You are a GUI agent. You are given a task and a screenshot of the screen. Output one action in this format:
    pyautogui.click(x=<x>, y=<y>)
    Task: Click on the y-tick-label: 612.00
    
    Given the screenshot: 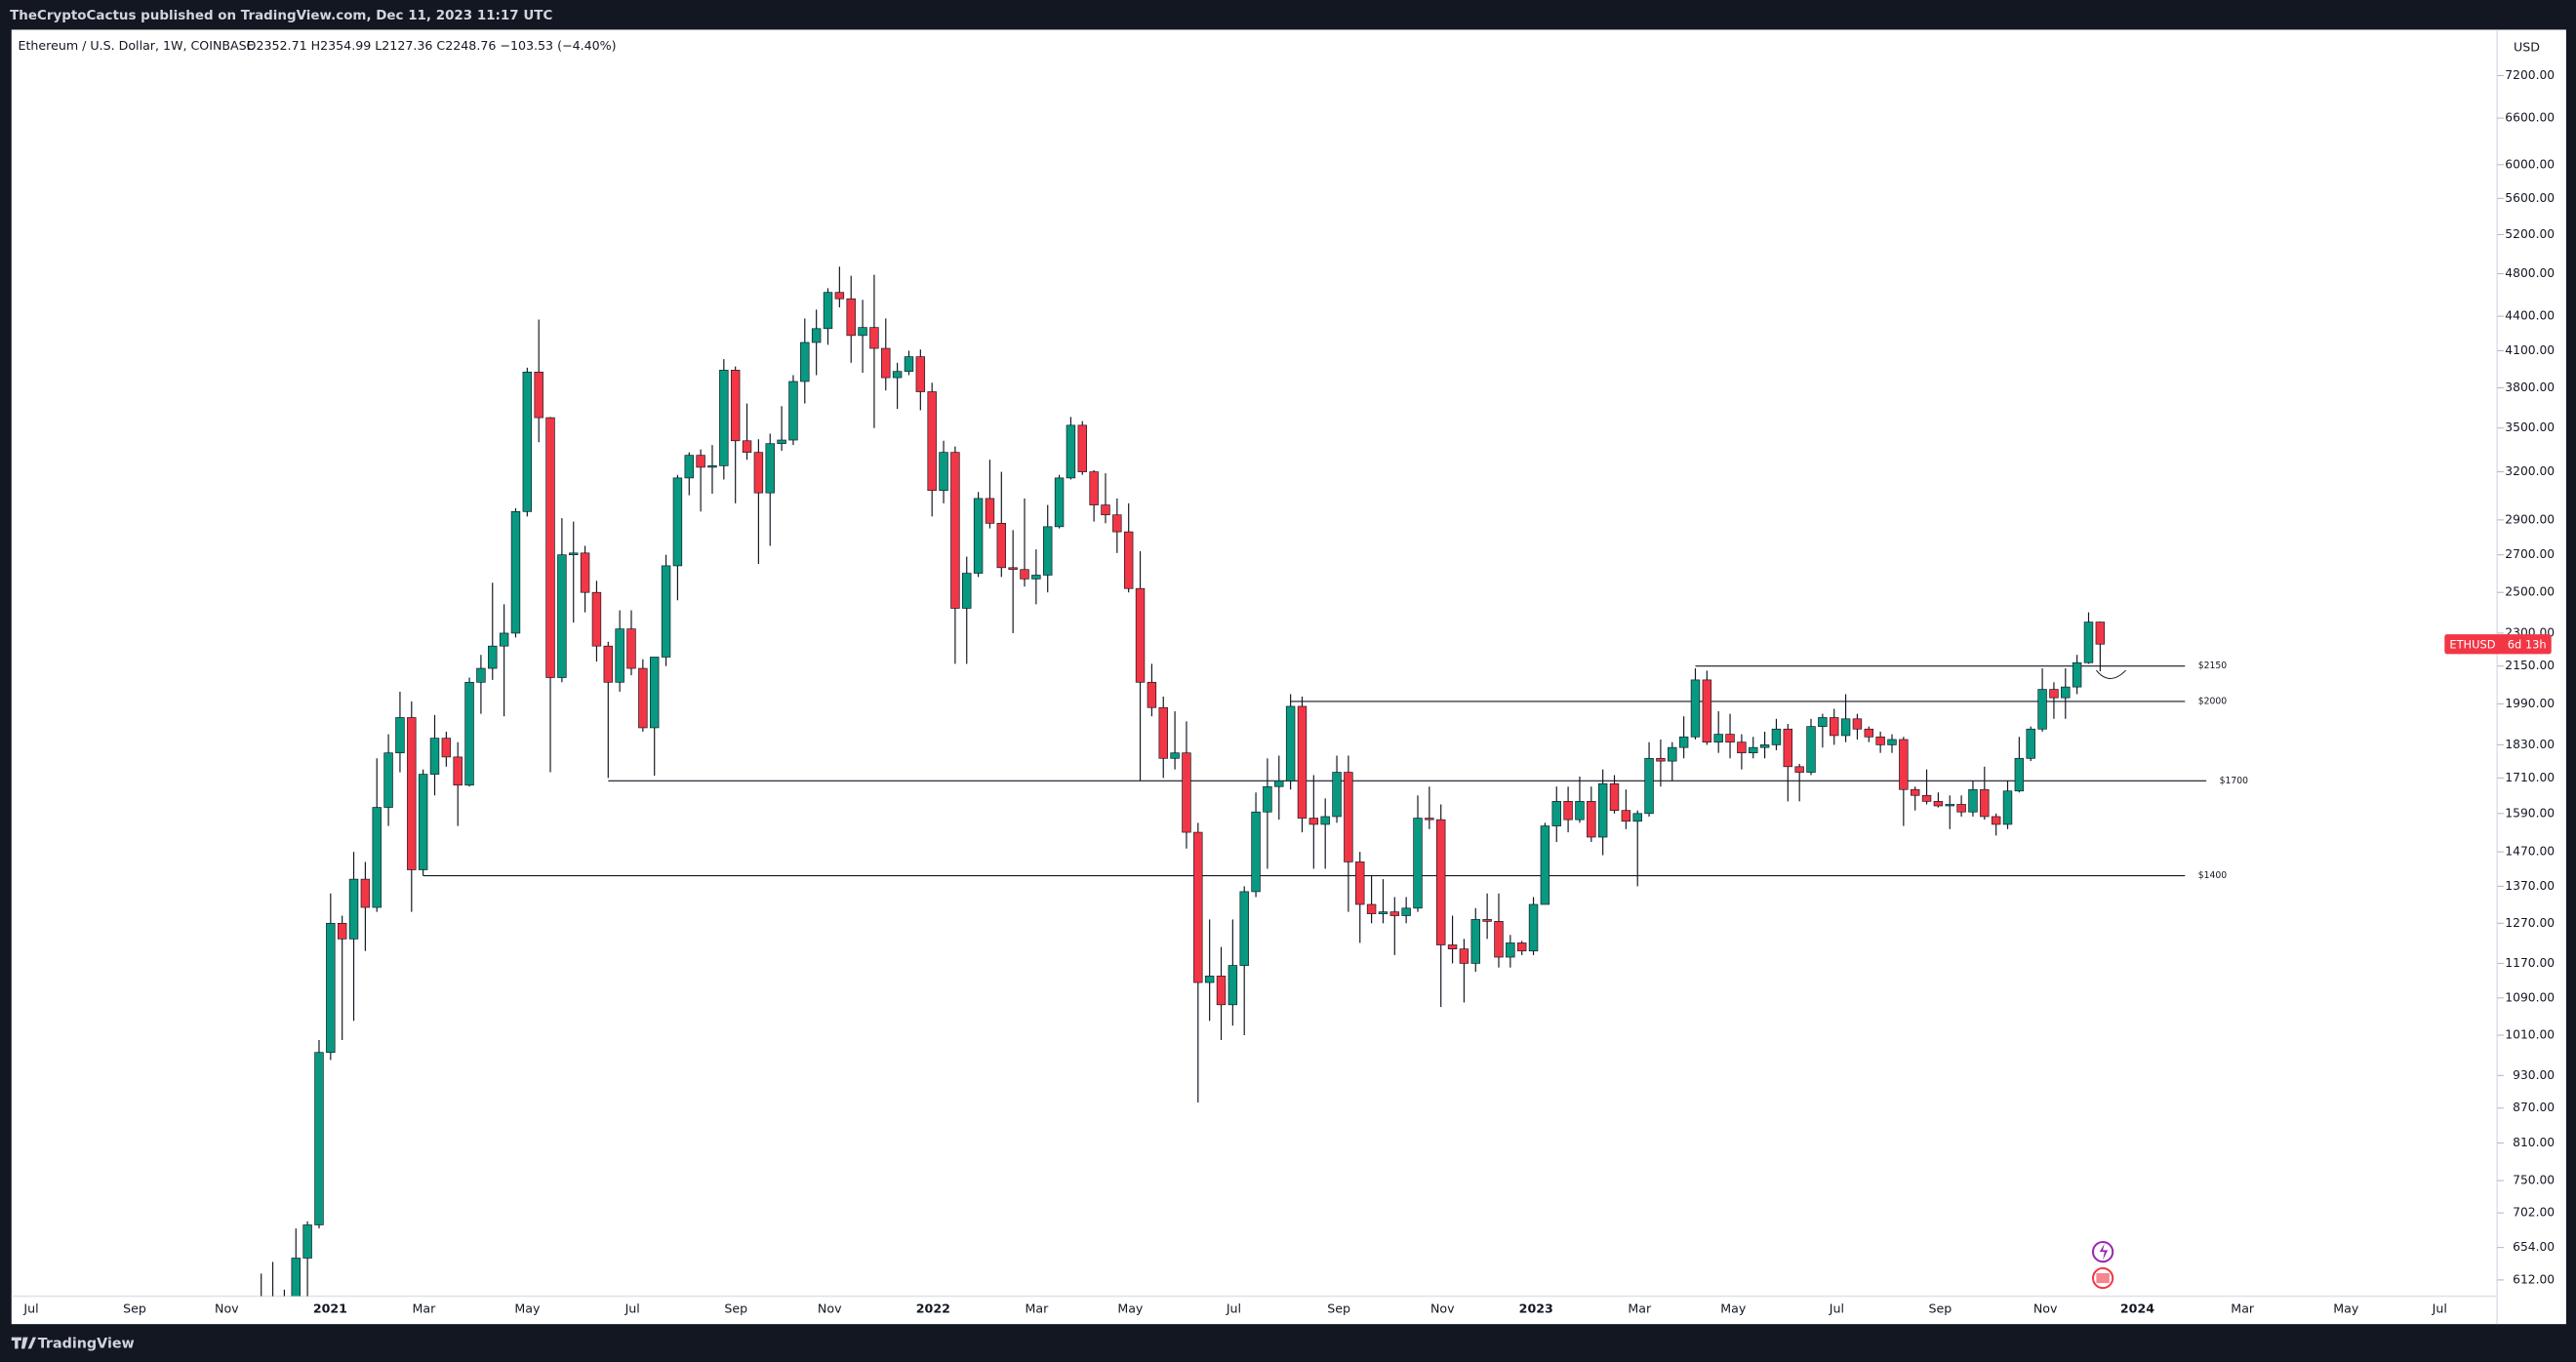 What is the action you would take?
    pyautogui.click(x=2534, y=1279)
    